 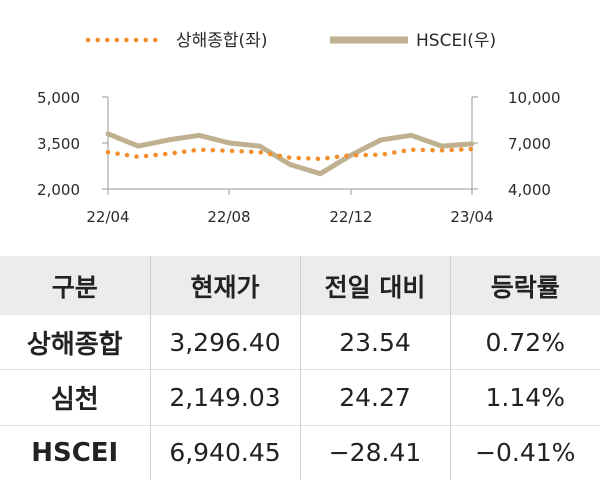 What do you see at coordinates (221, 41) in the screenshot?
I see `legend-label-shanghai: 상해종합(좌)` at bounding box center [221, 41].